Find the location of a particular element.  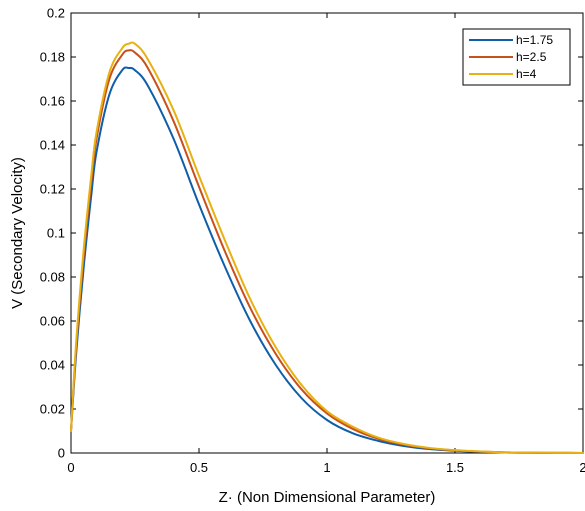

legend-label: h=1.75 is located at coordinates (534, 40).